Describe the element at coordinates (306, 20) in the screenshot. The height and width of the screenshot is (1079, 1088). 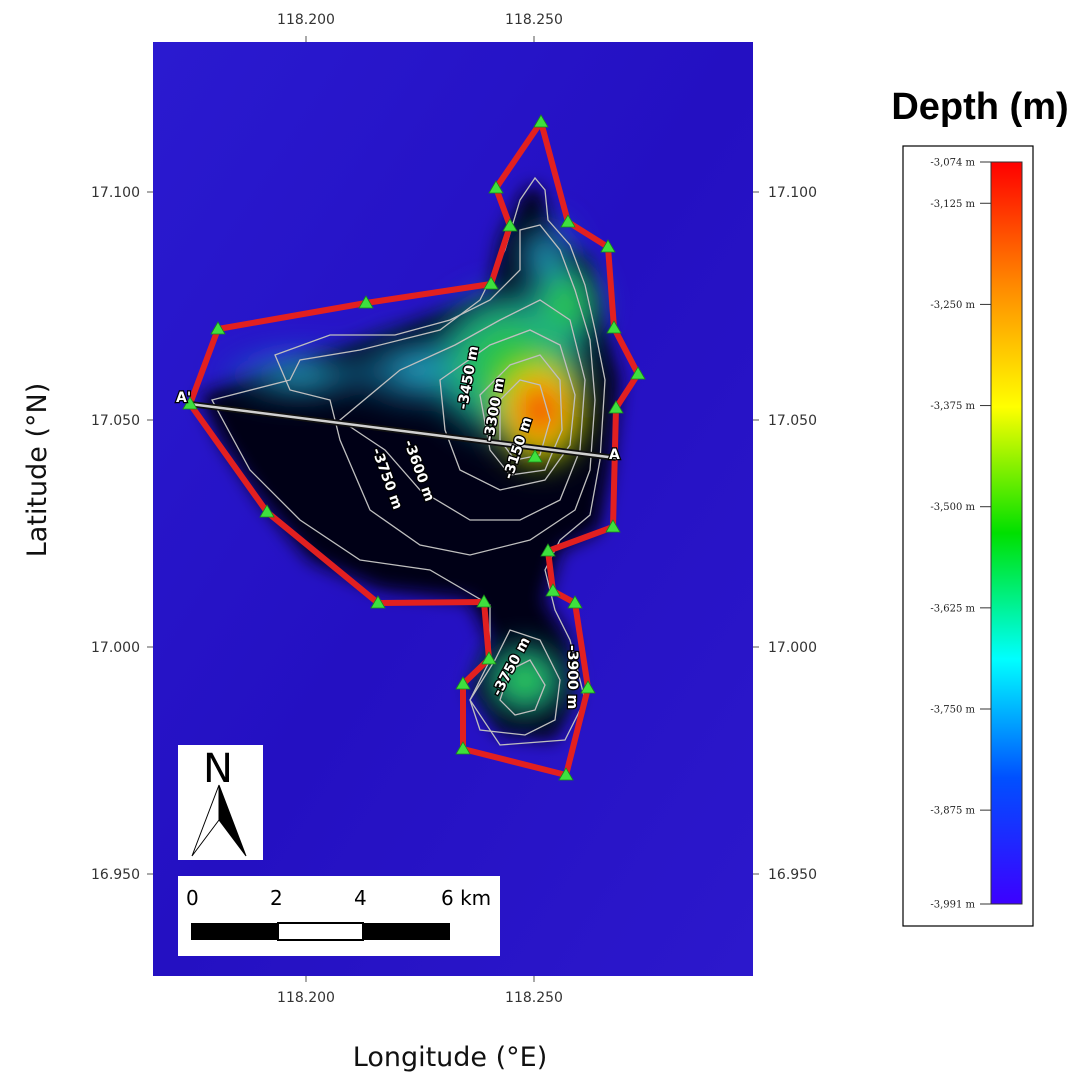
I see `x-tick-label-top: 118.200` at that location.